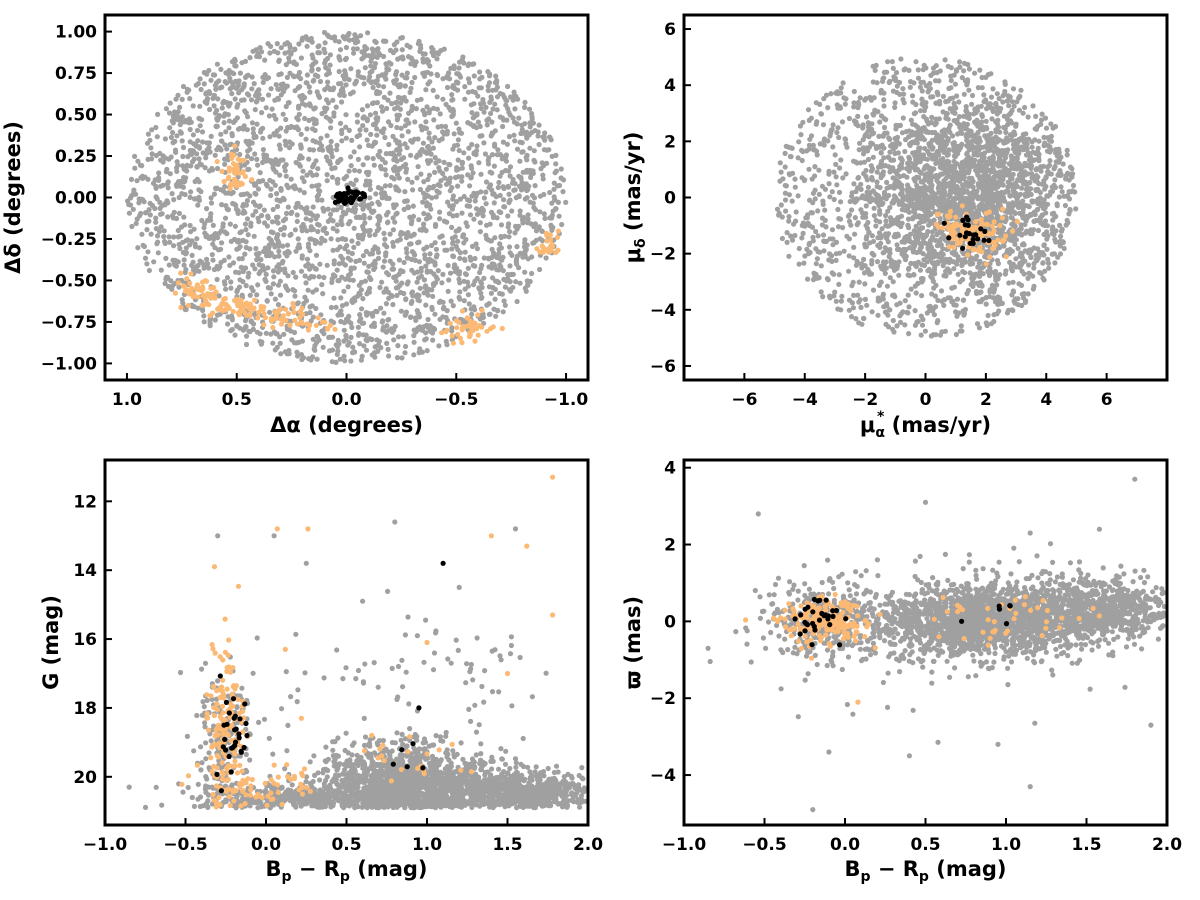 The image size is (1200, 900). What do you see at coordinates (246, 303) in the screenshot?
I see `members-point` at bounding box center [246, 303].